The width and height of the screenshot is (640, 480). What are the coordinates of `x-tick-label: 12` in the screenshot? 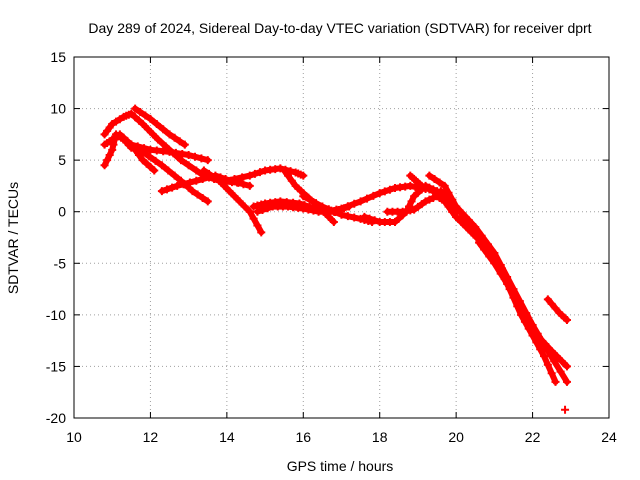 It's located at (151, 437).